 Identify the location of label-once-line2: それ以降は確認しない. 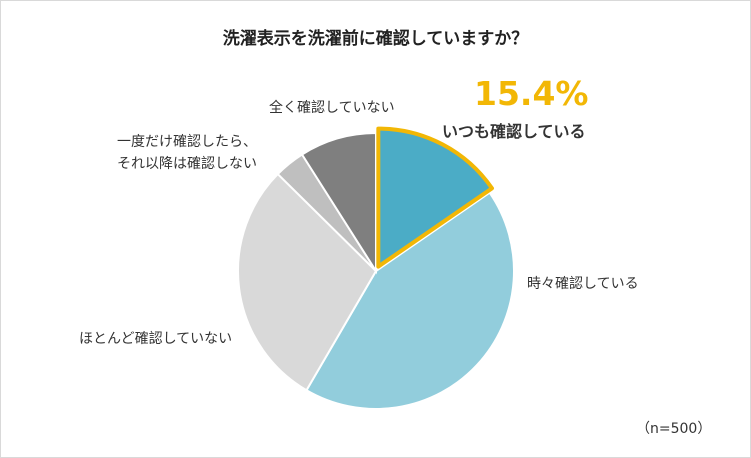
(187, 164).